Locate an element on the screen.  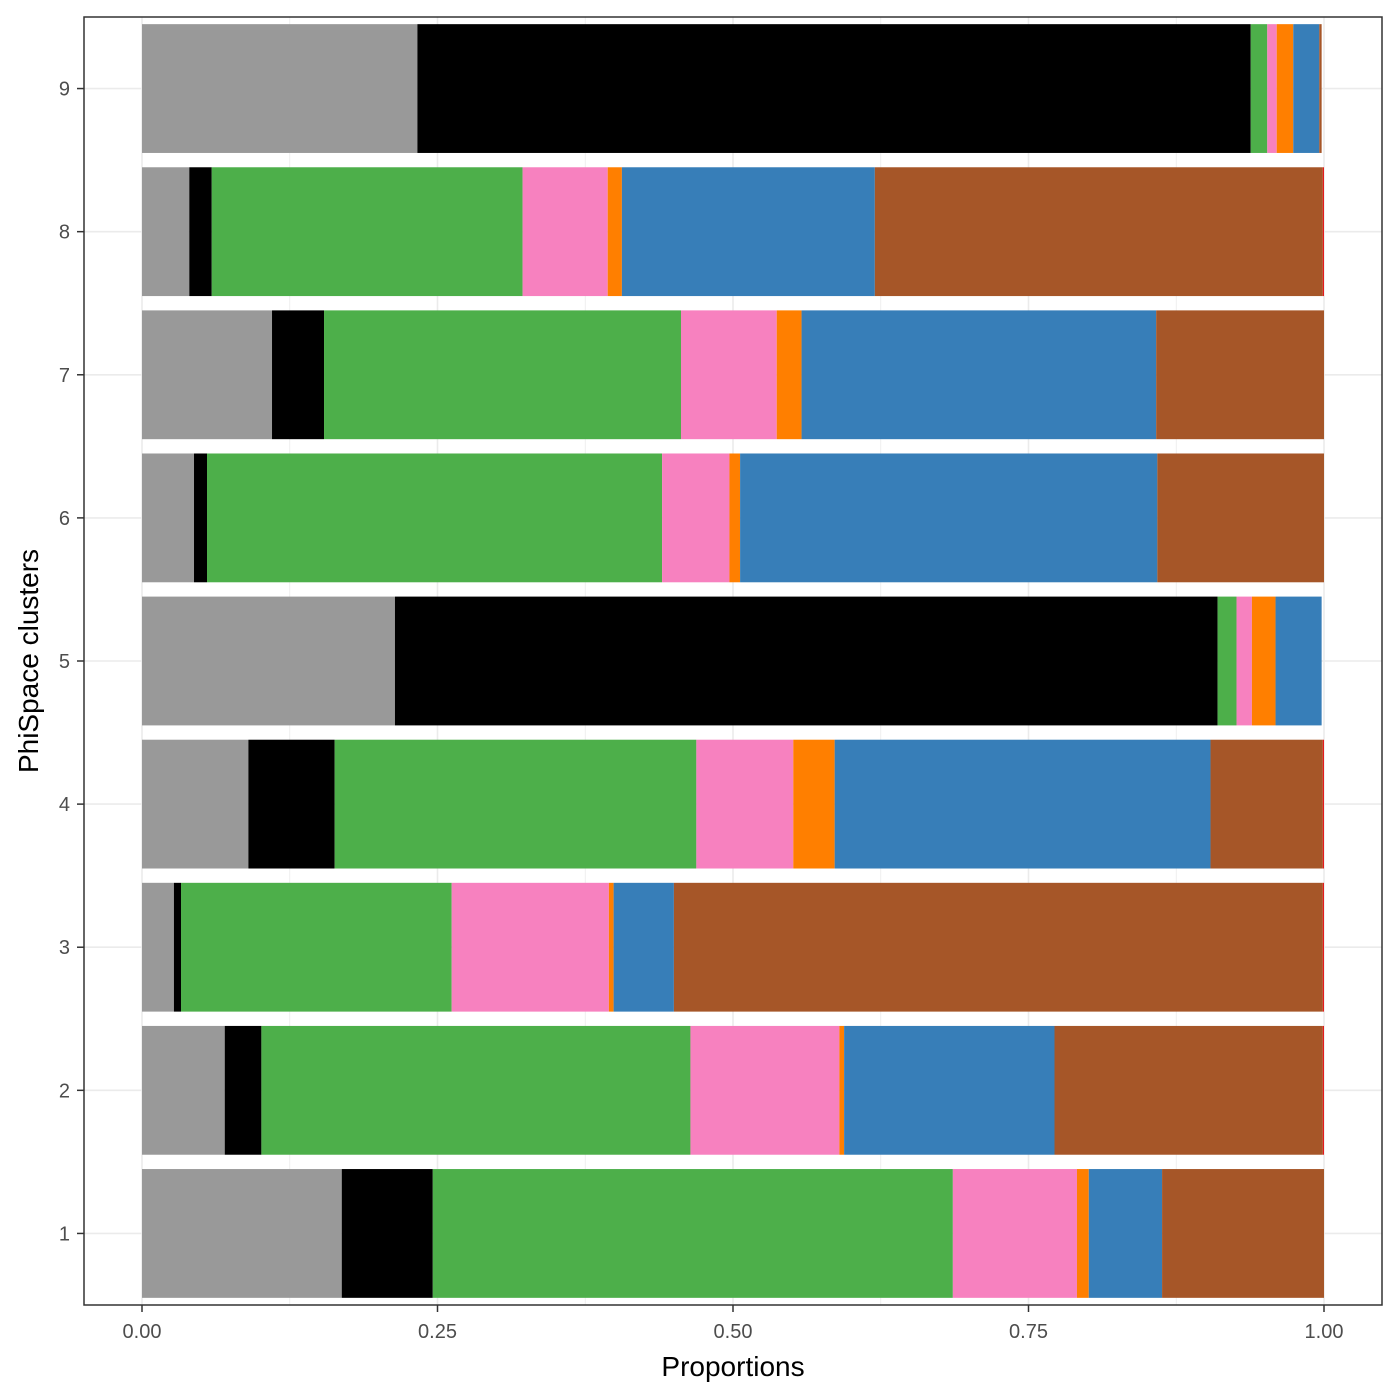
y-tick-label: 5 is located at coordinates (64, 662).